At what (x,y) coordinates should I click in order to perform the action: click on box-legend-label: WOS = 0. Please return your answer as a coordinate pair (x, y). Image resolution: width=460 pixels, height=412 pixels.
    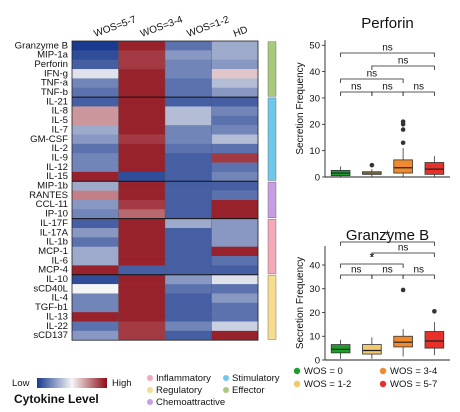
    Looking at the image, I should click on (323, 371).